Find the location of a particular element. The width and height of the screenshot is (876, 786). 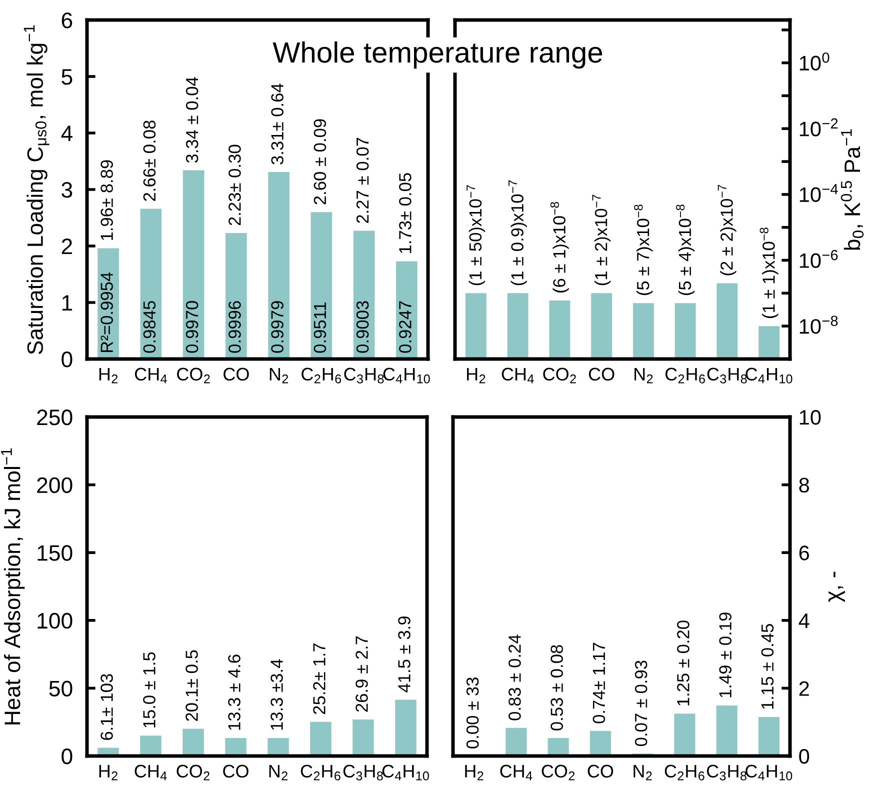

data-label: 25.2± 1.7 is located at coordinates (319, 678).